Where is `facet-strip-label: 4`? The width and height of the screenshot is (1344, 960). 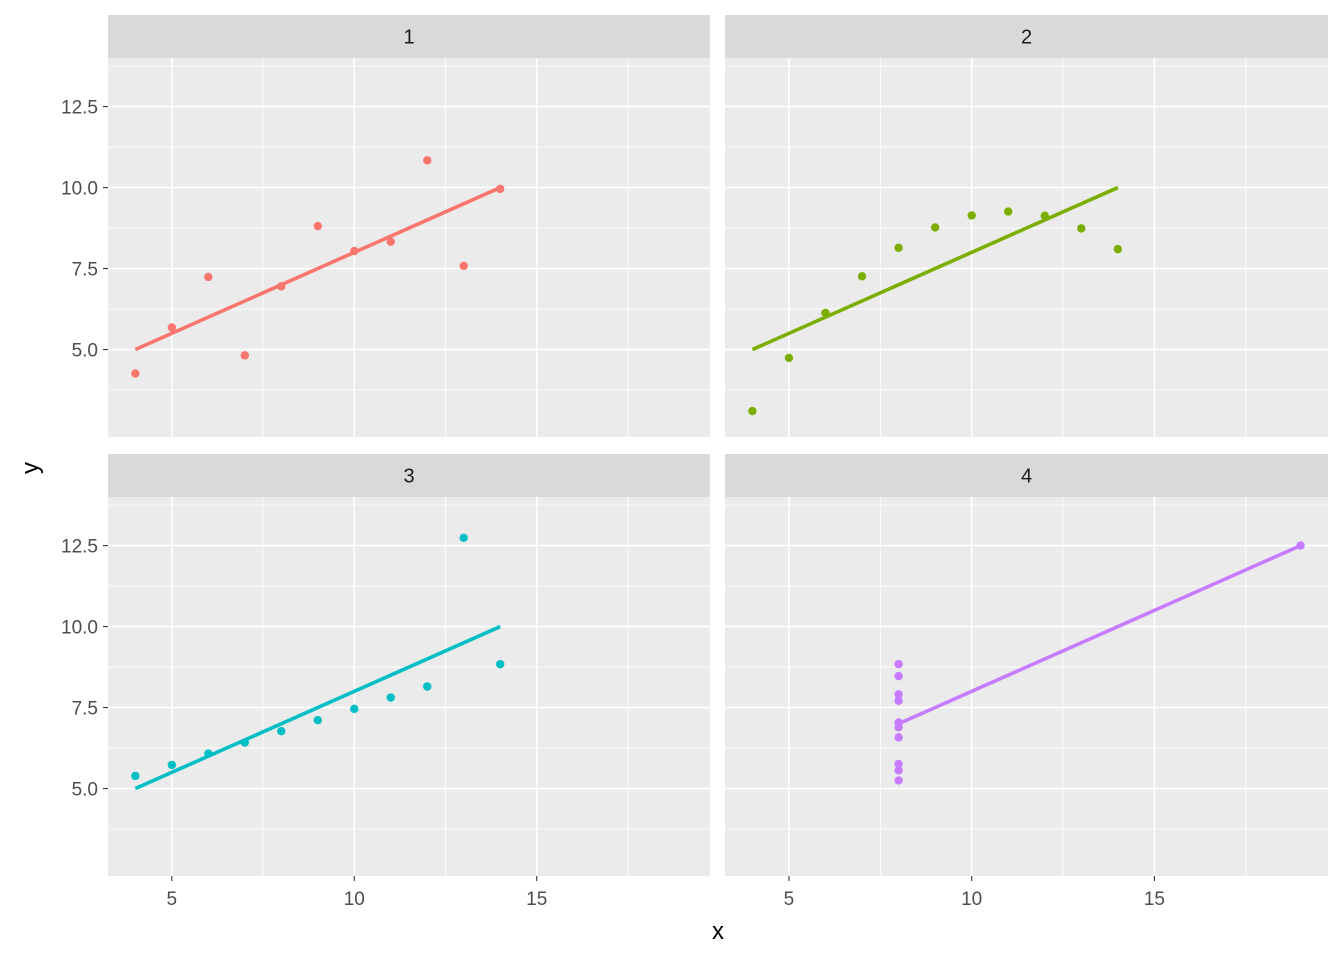 facet-strip-label: 4 is located at coordinates (1026, 477).